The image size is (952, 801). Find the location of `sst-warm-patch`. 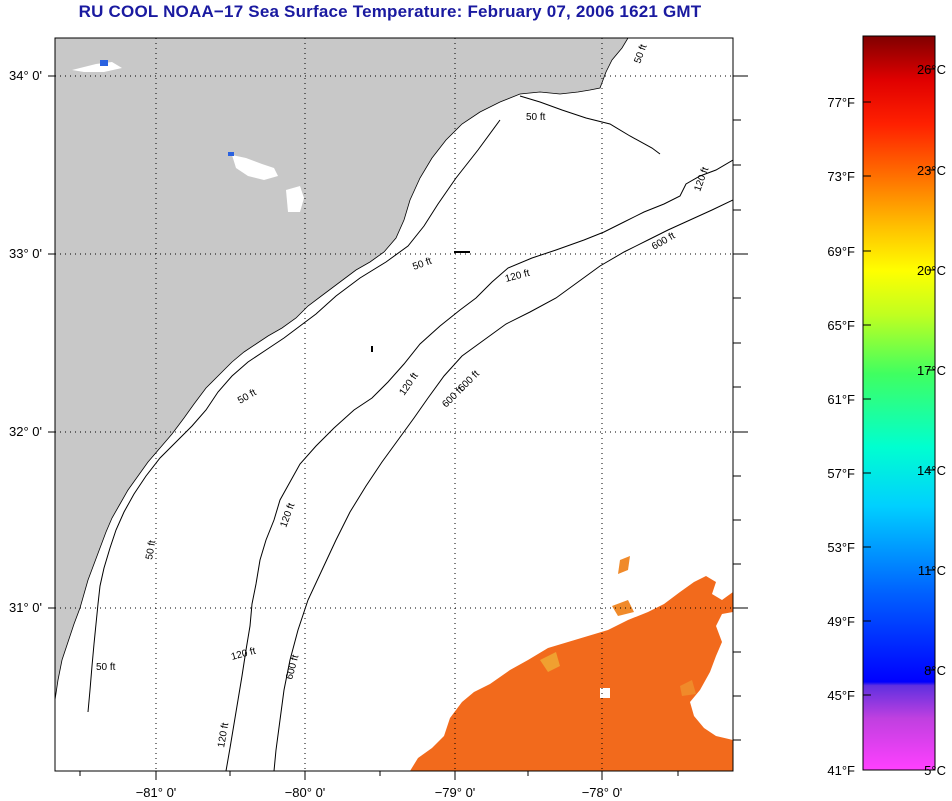

sst-warm-patch is located at coordinates (571, 673).